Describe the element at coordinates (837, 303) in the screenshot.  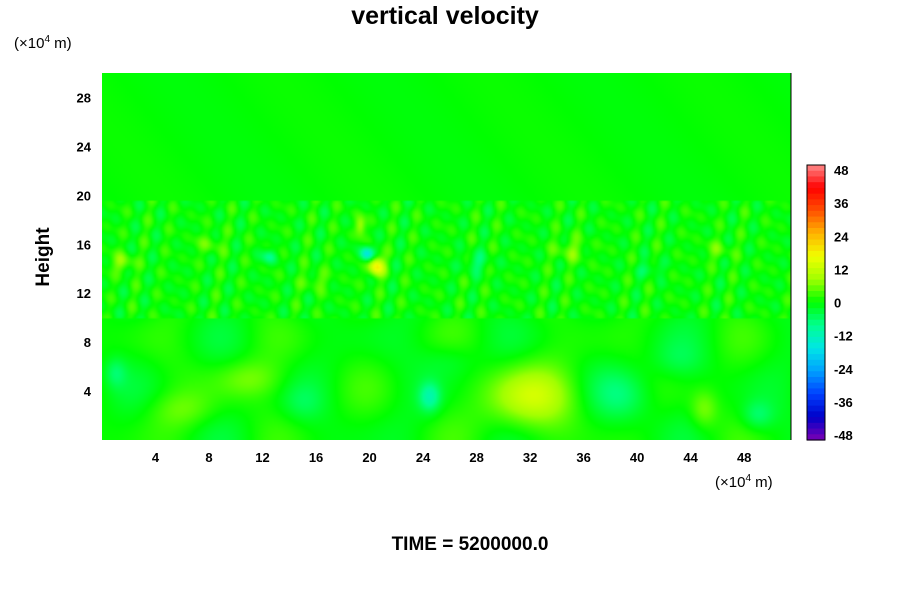
I see `colorbar-tick-label-4: 0` at that location.